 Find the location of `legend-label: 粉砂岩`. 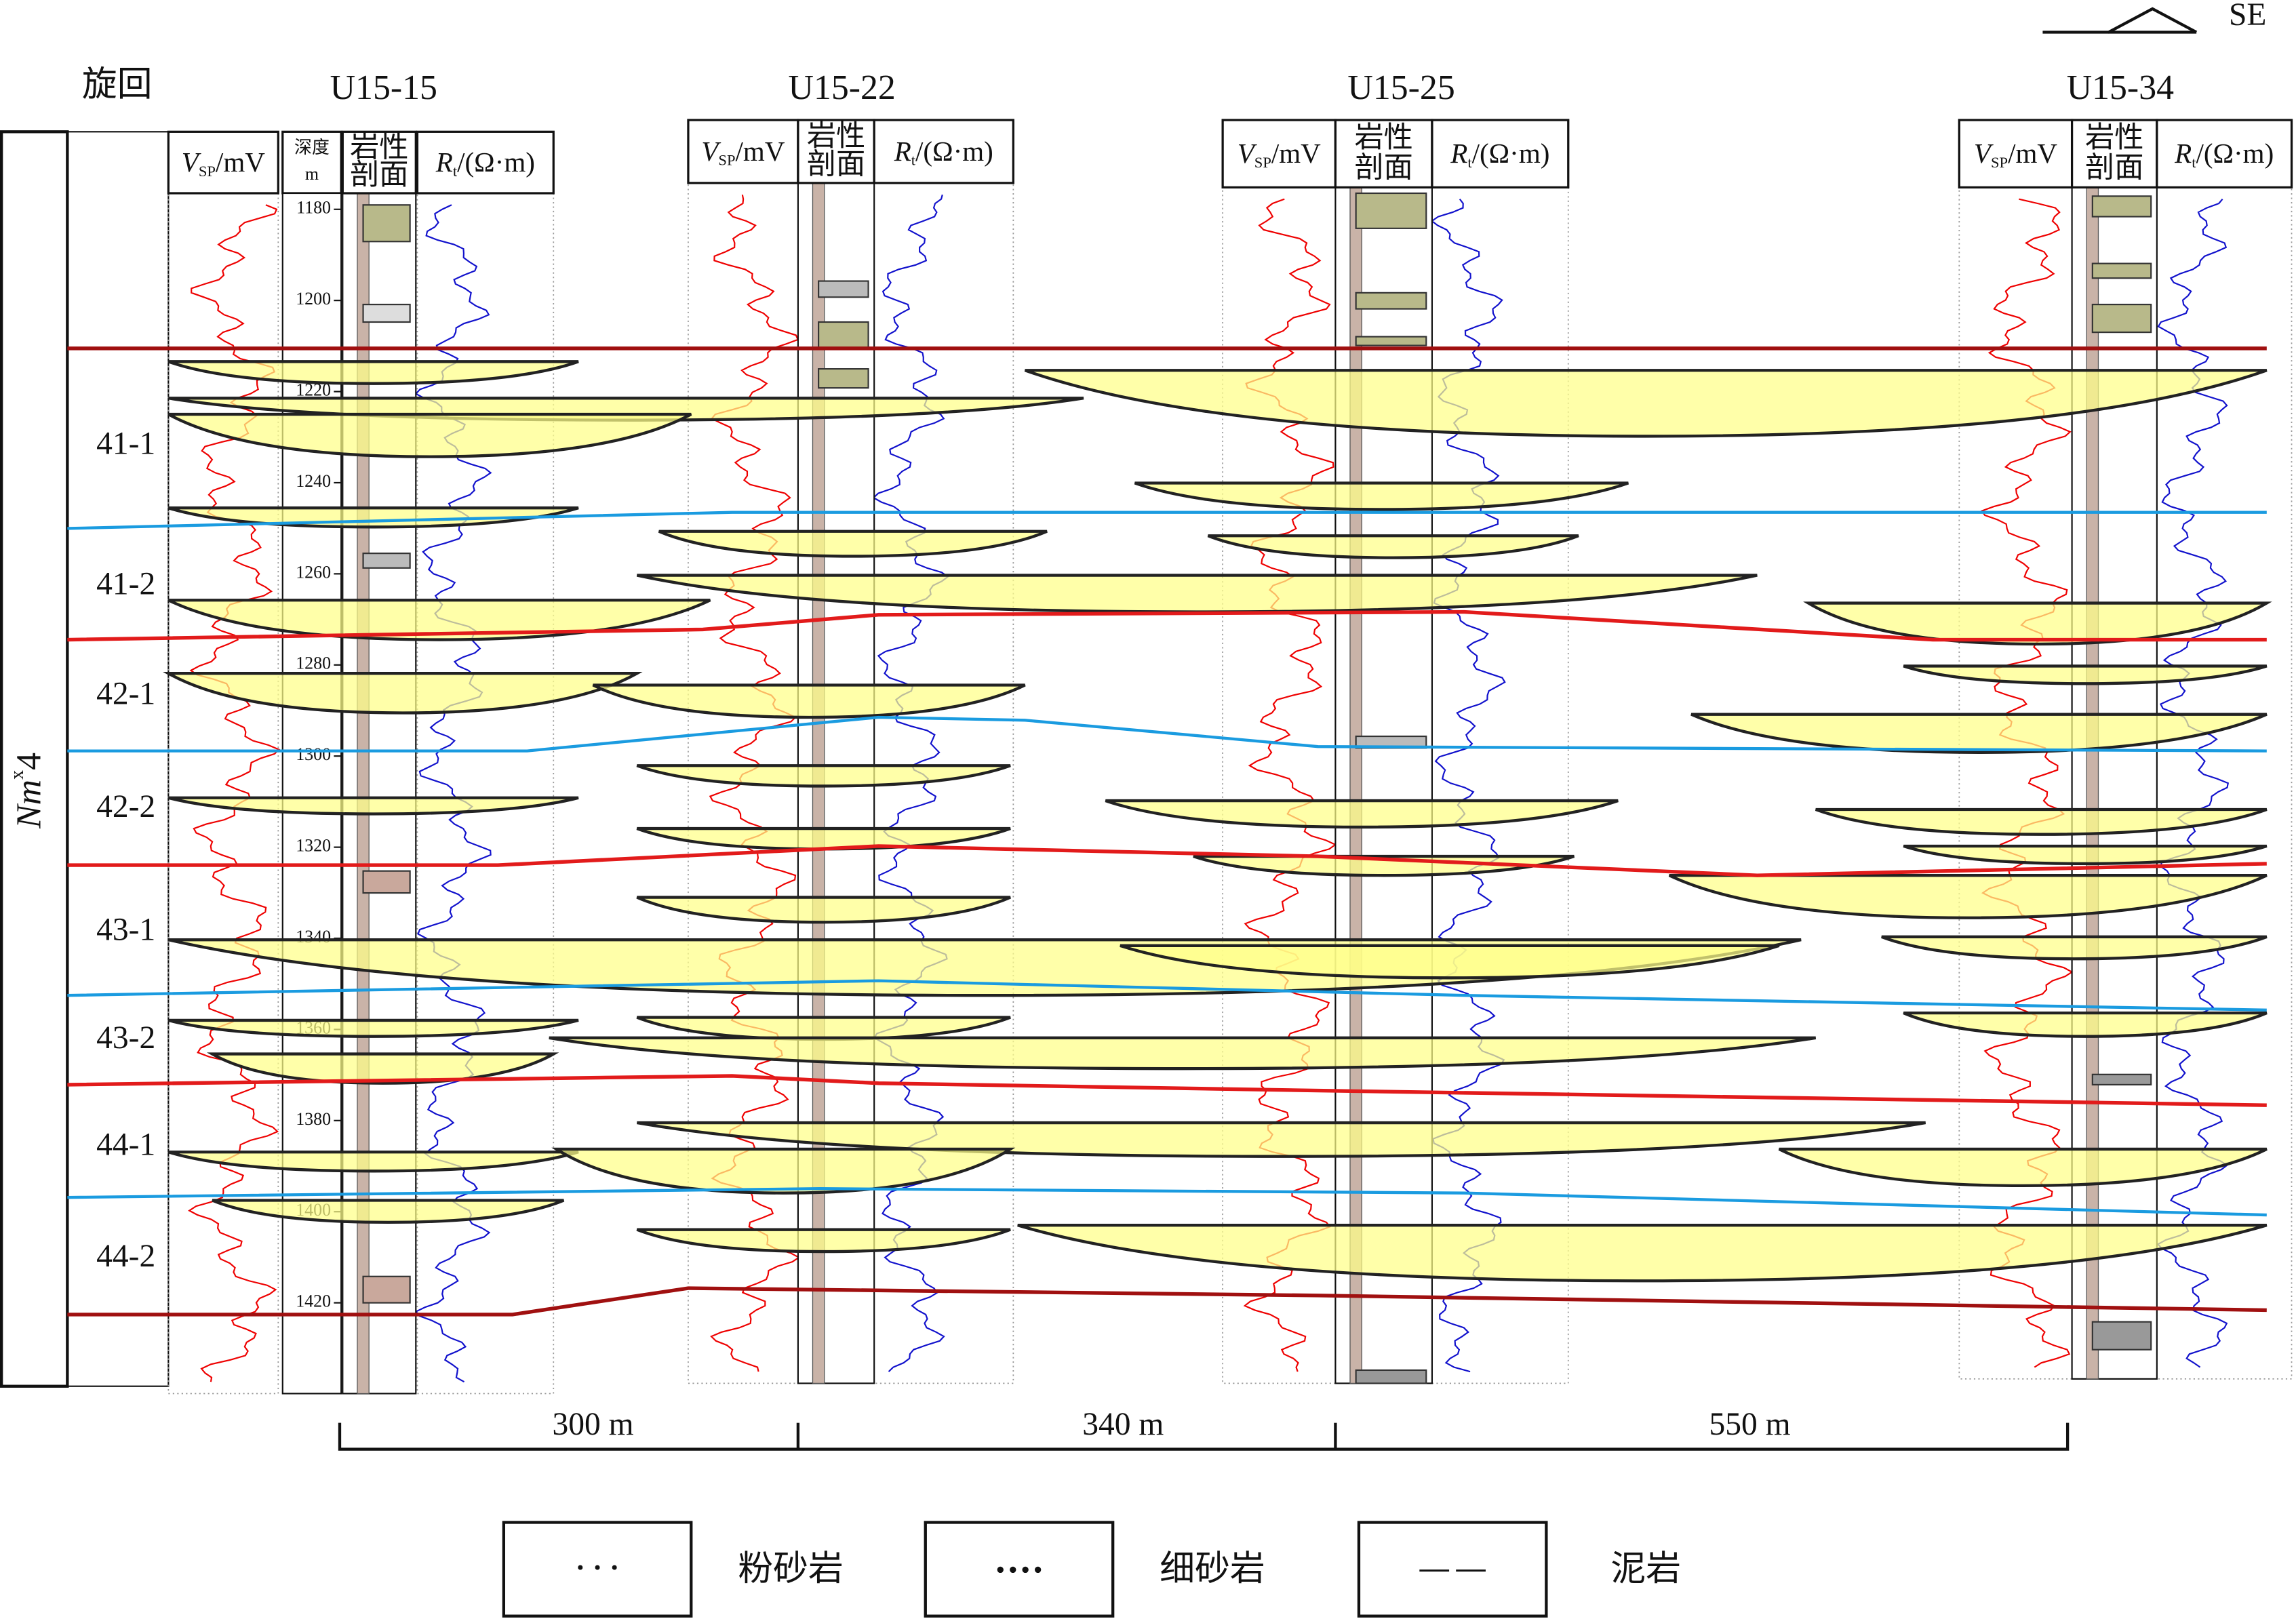

legend-label: 粉砂岩 is located at coordinates (790, 1569).